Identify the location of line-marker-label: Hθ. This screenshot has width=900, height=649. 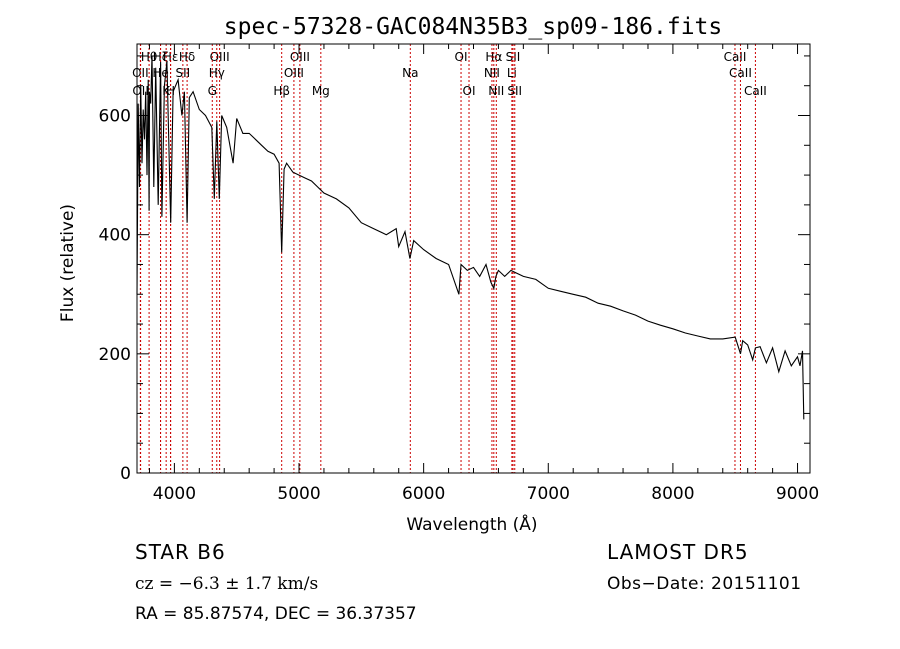
(149, 57).